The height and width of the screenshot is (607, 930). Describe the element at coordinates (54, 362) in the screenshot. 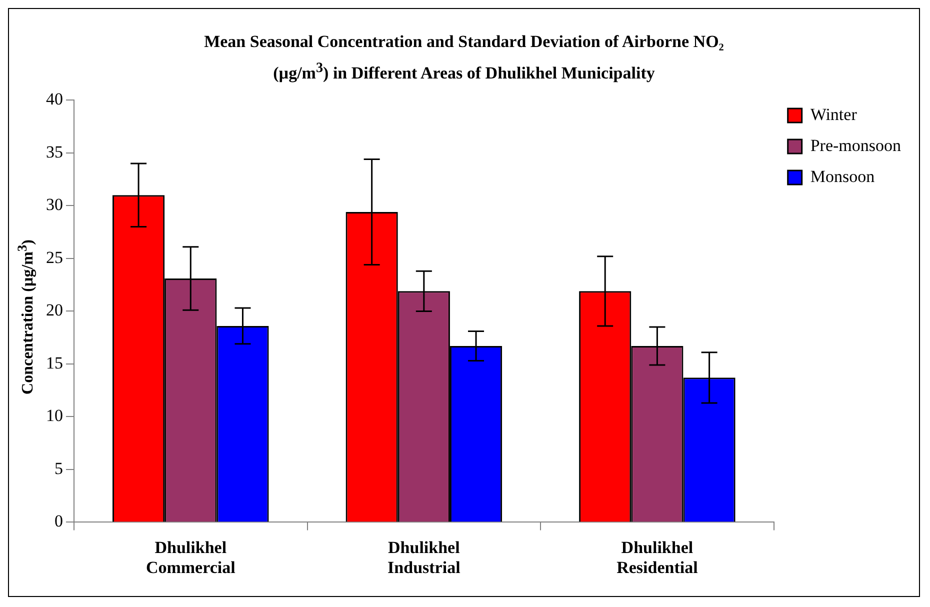

I see `y-tick-label: 15` at that location.